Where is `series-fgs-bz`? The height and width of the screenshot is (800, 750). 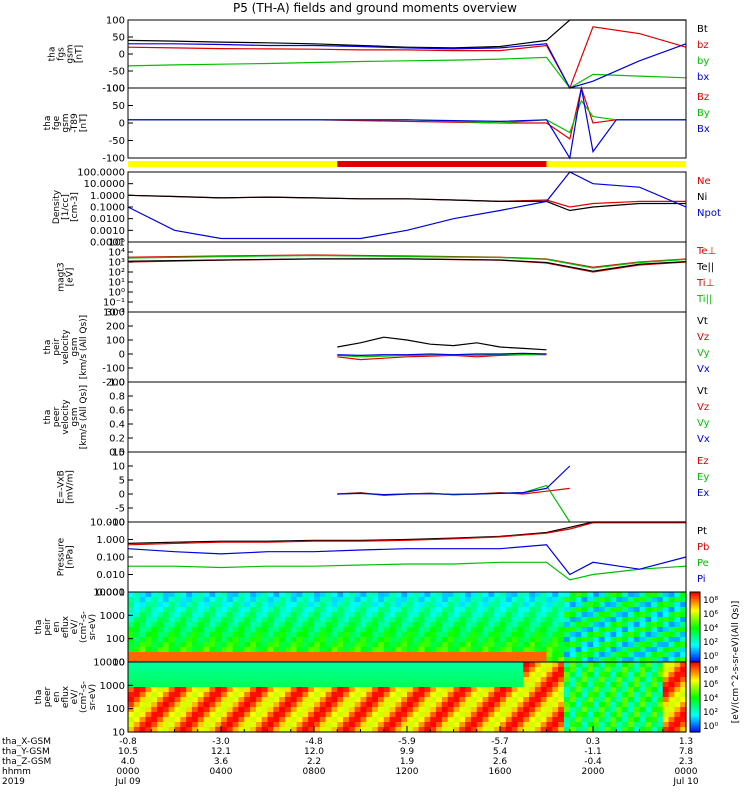 series-fgs-bz is located at coordinates (407, 58).